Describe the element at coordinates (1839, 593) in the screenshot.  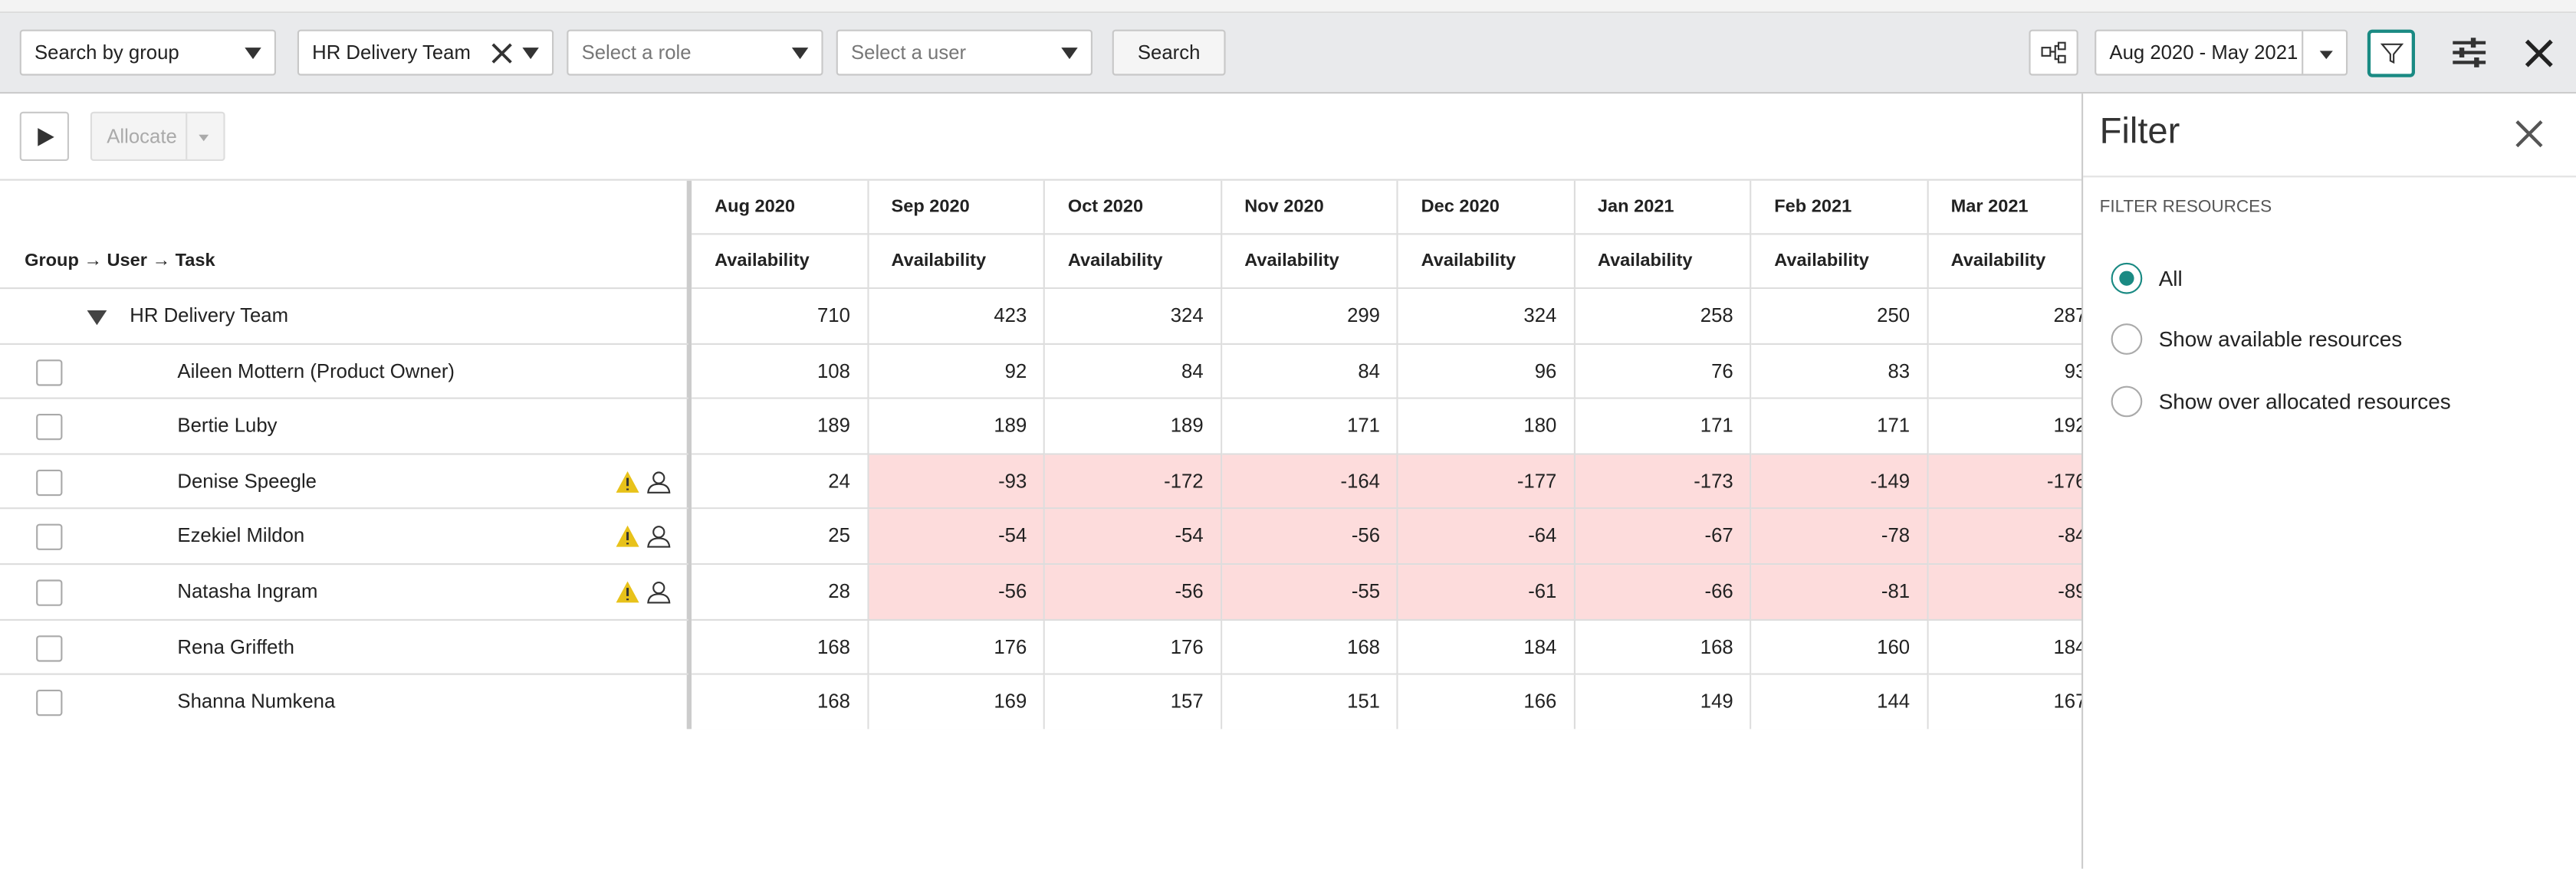
I see `availability-cell: -81` at that location.